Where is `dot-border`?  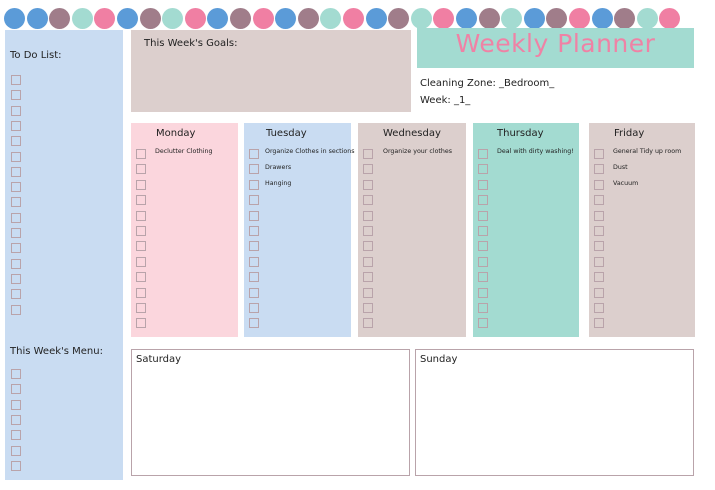
dot-border is located at coordinates (357, 19).